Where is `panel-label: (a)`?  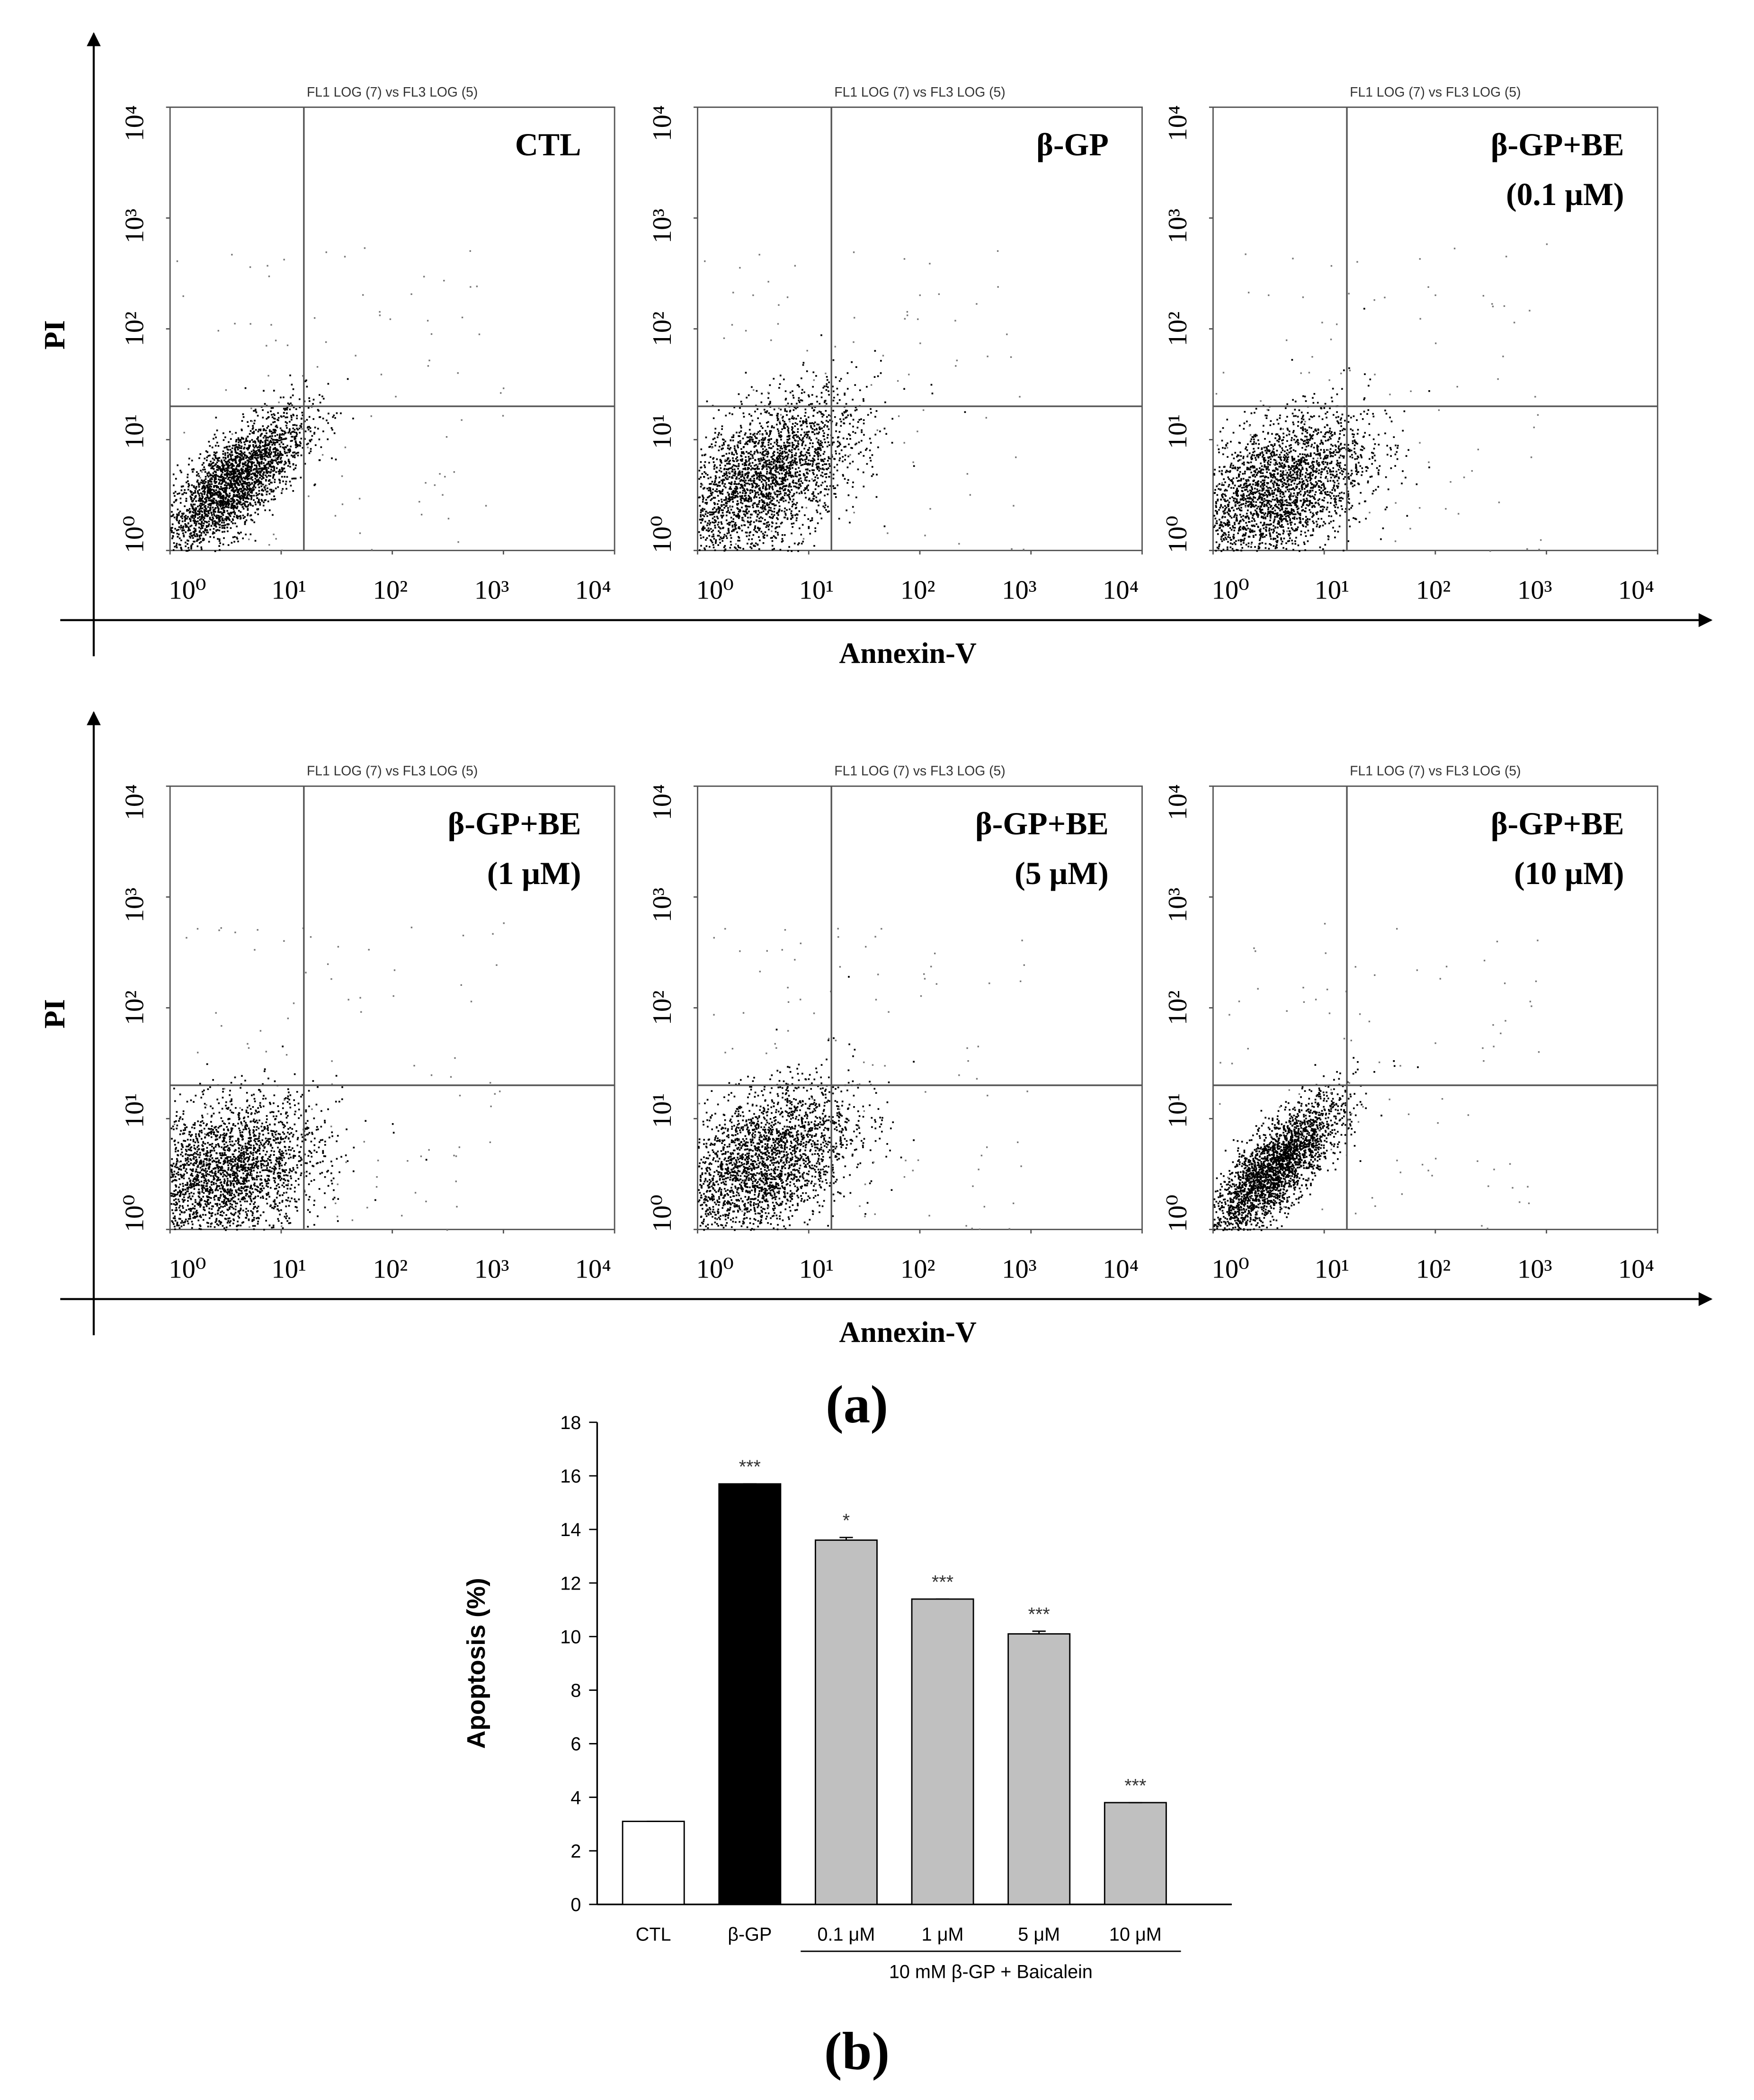 panel-label: (a) is located at coordinates (857, 1405).